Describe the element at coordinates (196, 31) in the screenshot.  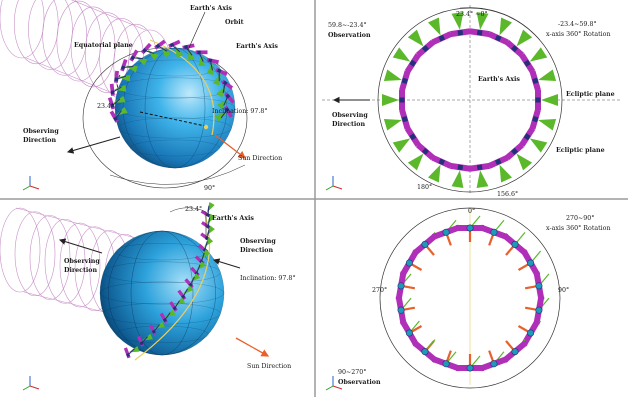
I see `earths-axis-line` at that location.